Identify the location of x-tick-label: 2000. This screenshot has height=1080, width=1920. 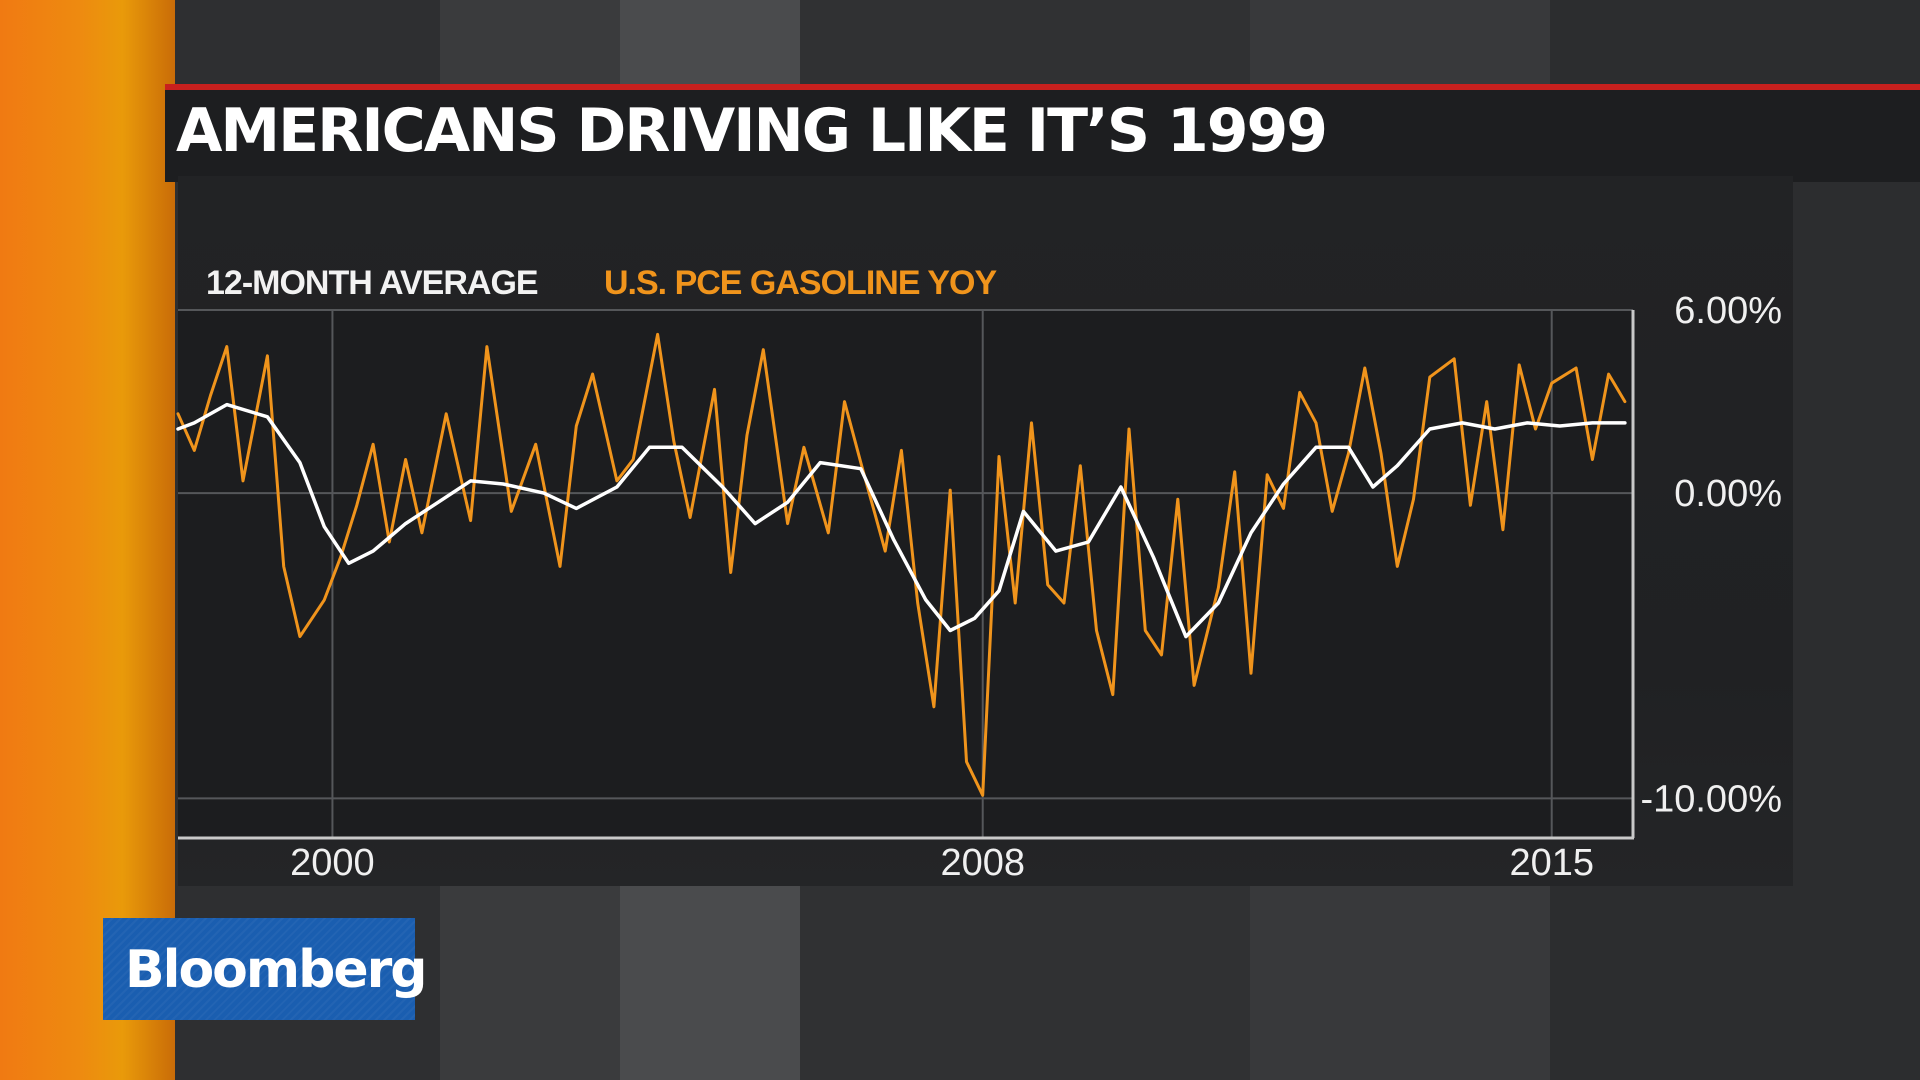
(332, 863).